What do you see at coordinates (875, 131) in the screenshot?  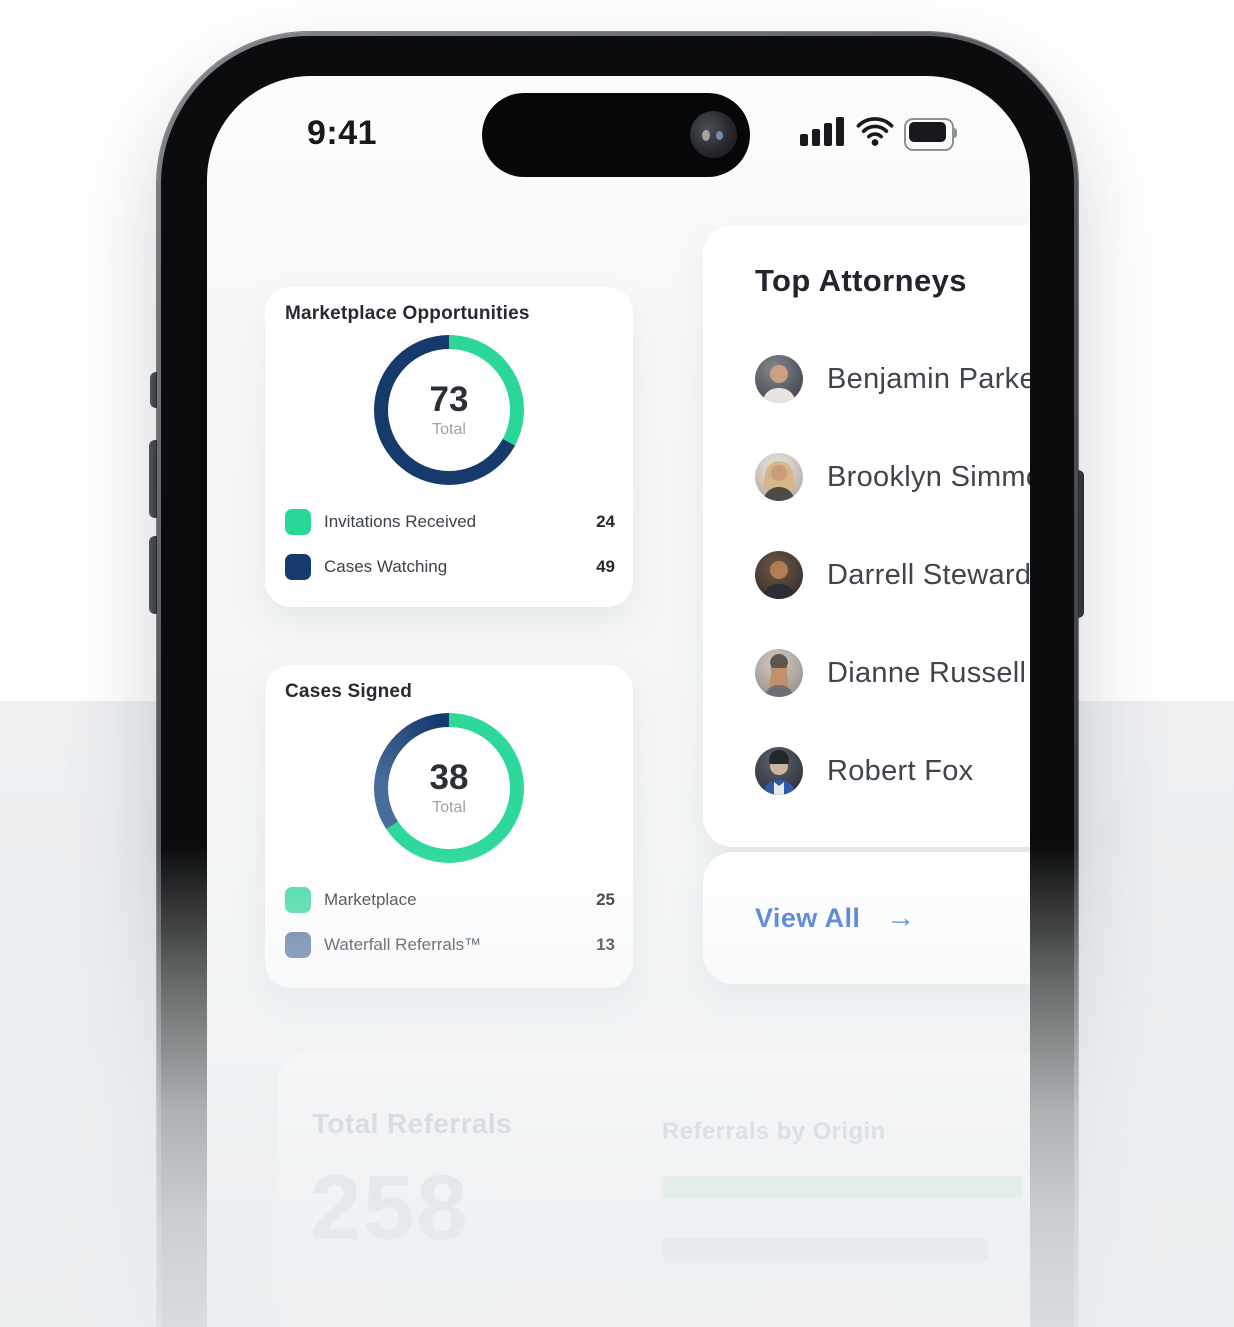 I see `wifi-icon` at bounding box center [875, 131].